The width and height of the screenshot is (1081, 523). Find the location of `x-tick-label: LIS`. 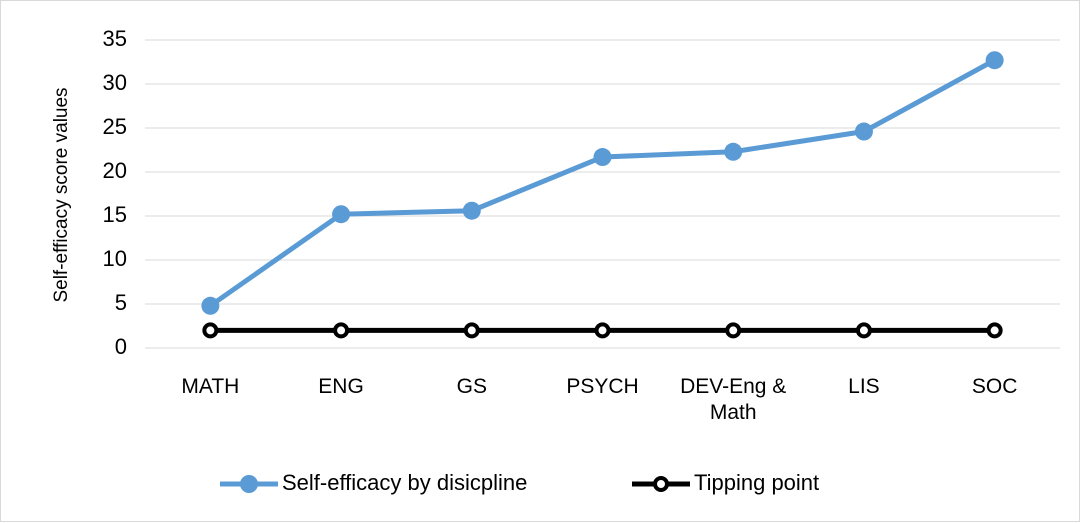

x-tick-label: LIS is located at coordinates (864, 386).